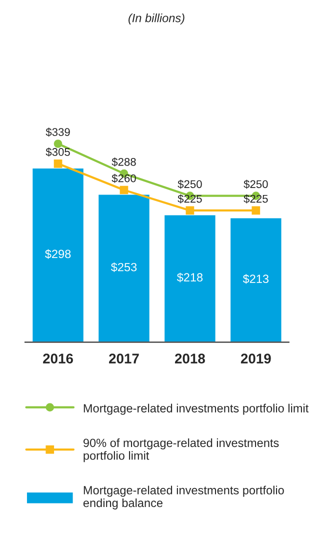 The image size is (313, 544). I want to click on data-label: $260, so click(124, 178).